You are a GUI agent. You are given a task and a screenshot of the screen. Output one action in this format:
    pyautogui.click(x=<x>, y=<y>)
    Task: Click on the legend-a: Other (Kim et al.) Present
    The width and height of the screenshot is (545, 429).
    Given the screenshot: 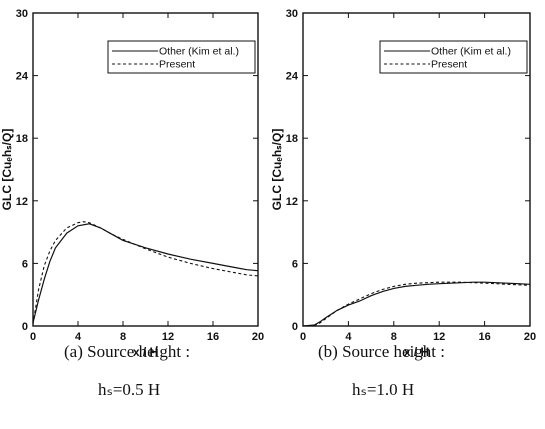 What is the action you would take?
    pyautogui.click(x=181, y=57)
    